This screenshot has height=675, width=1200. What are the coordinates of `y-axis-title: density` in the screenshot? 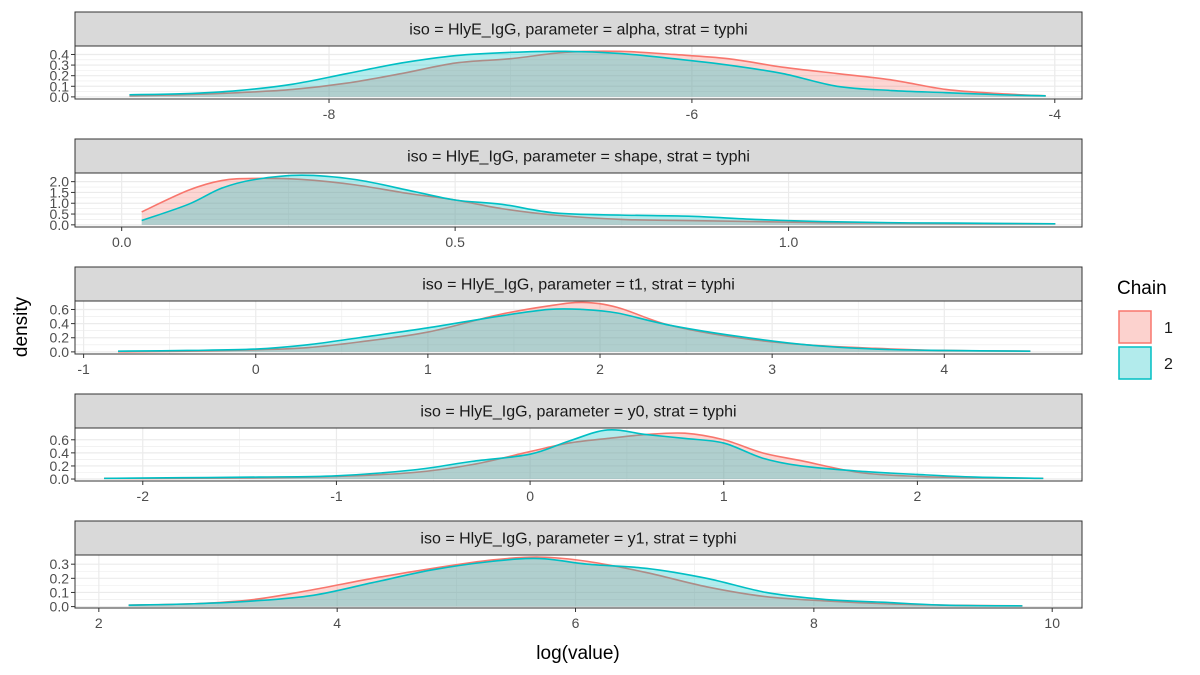 It's located at (21, 326).